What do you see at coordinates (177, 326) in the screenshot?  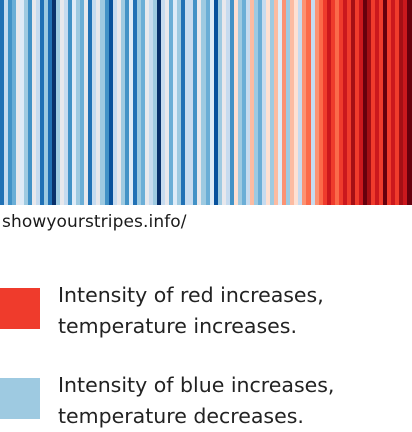 I see `legend-warm-line2: temperature increases.` at bounding box center [177, 326].